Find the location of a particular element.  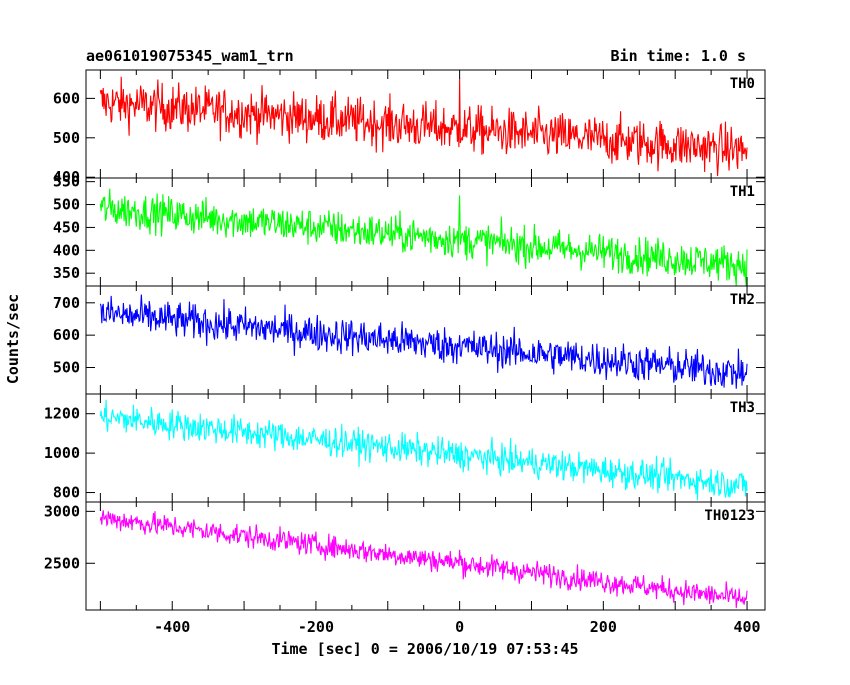

y-tick-label-th0: 500 is located at coordinates (66, 138).